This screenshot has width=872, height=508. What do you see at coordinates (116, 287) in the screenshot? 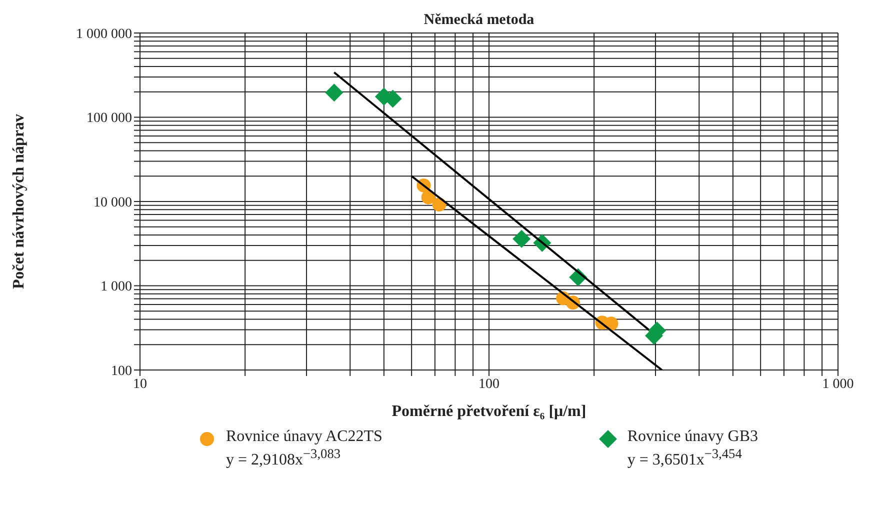
I see `y-tick-label: 1 000` at bounding box center [116, 287].